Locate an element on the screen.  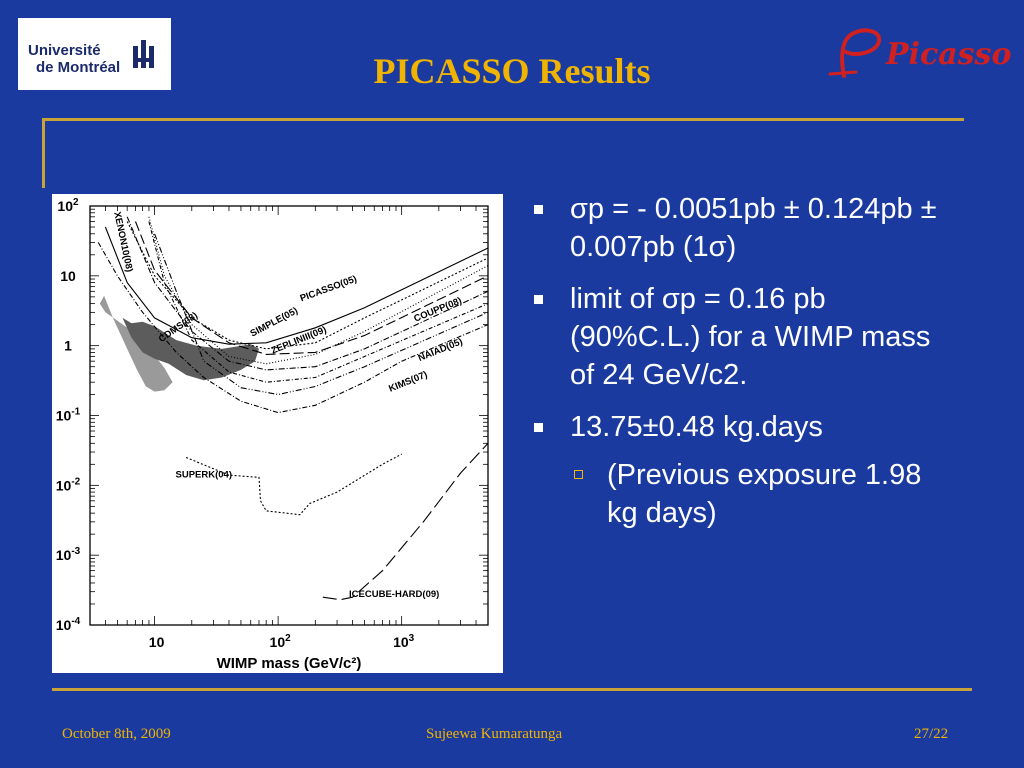
slide-title: PICASSO Results is located at coordinates (512, 71).